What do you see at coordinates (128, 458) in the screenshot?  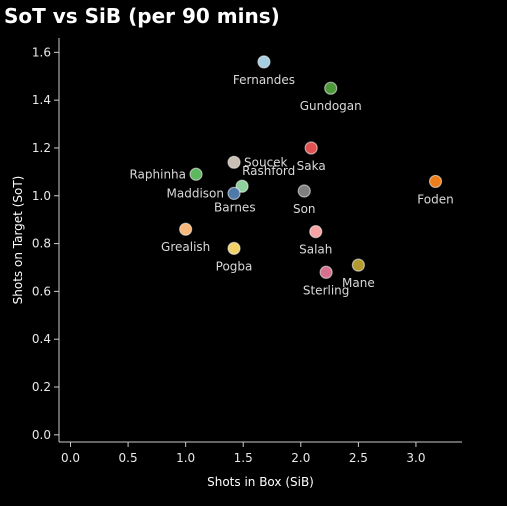 I see `x-tick-label: 0.5` at bounding box center [128, 458].